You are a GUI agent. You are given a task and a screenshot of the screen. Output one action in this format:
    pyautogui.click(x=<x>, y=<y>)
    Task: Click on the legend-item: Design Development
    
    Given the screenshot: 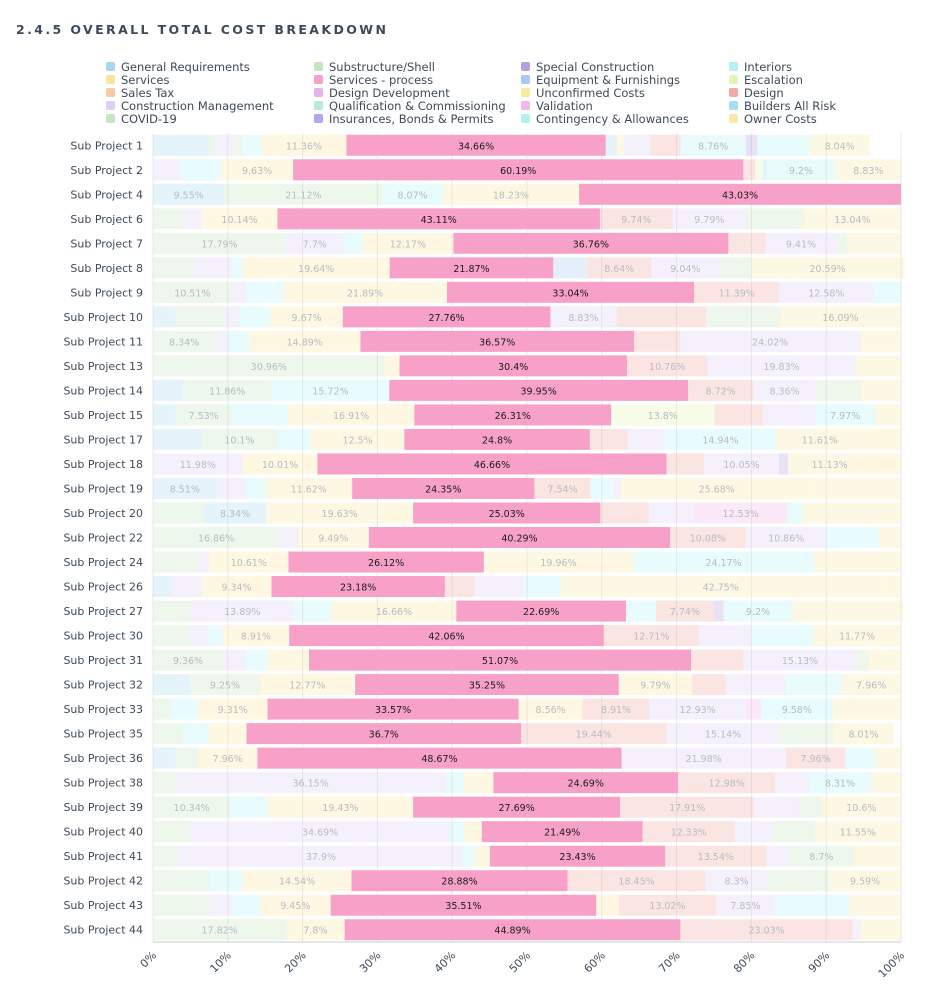 What is the action you would take?
    pyautogui.click(x=382, y=93)
    